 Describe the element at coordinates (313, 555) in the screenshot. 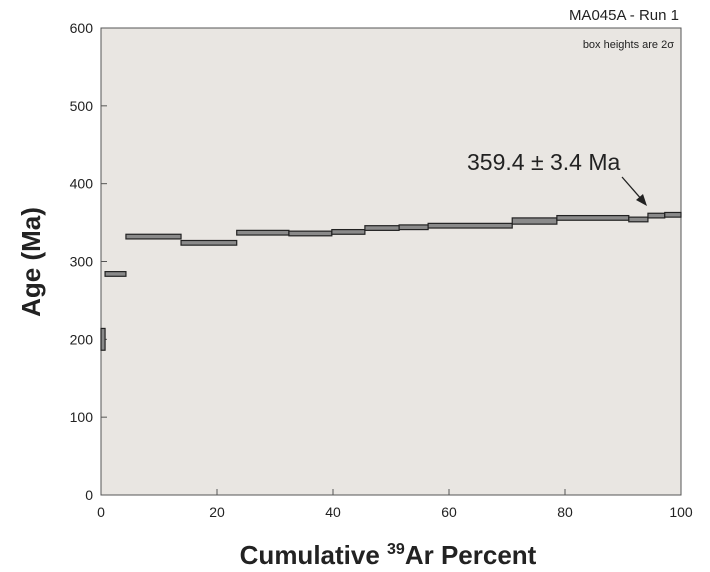

I see `x-axis-title-part: Cumulative` at that location.